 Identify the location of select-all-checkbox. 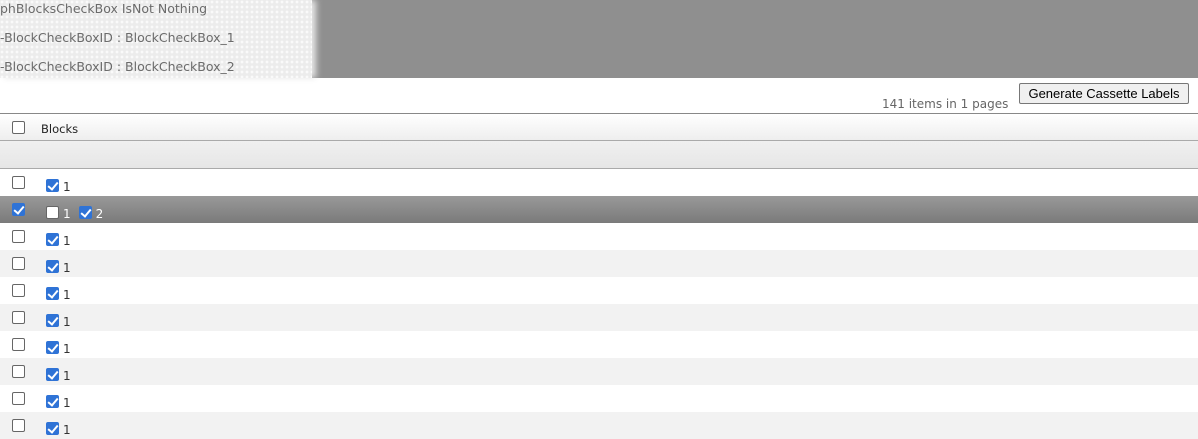
(18, 127).